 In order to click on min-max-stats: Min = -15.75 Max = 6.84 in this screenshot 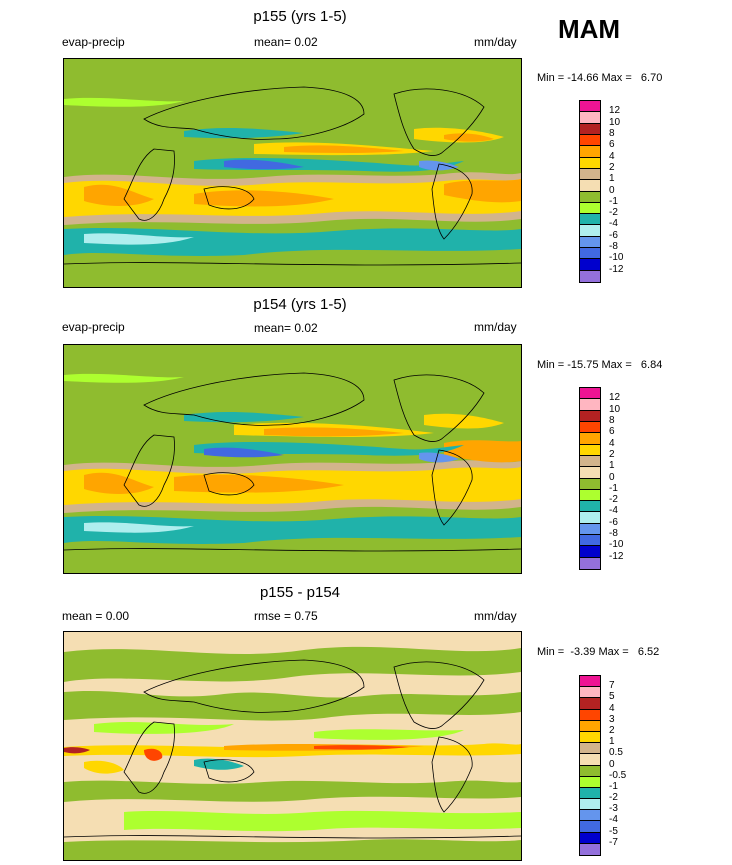, I will do `click(600, 365)`.